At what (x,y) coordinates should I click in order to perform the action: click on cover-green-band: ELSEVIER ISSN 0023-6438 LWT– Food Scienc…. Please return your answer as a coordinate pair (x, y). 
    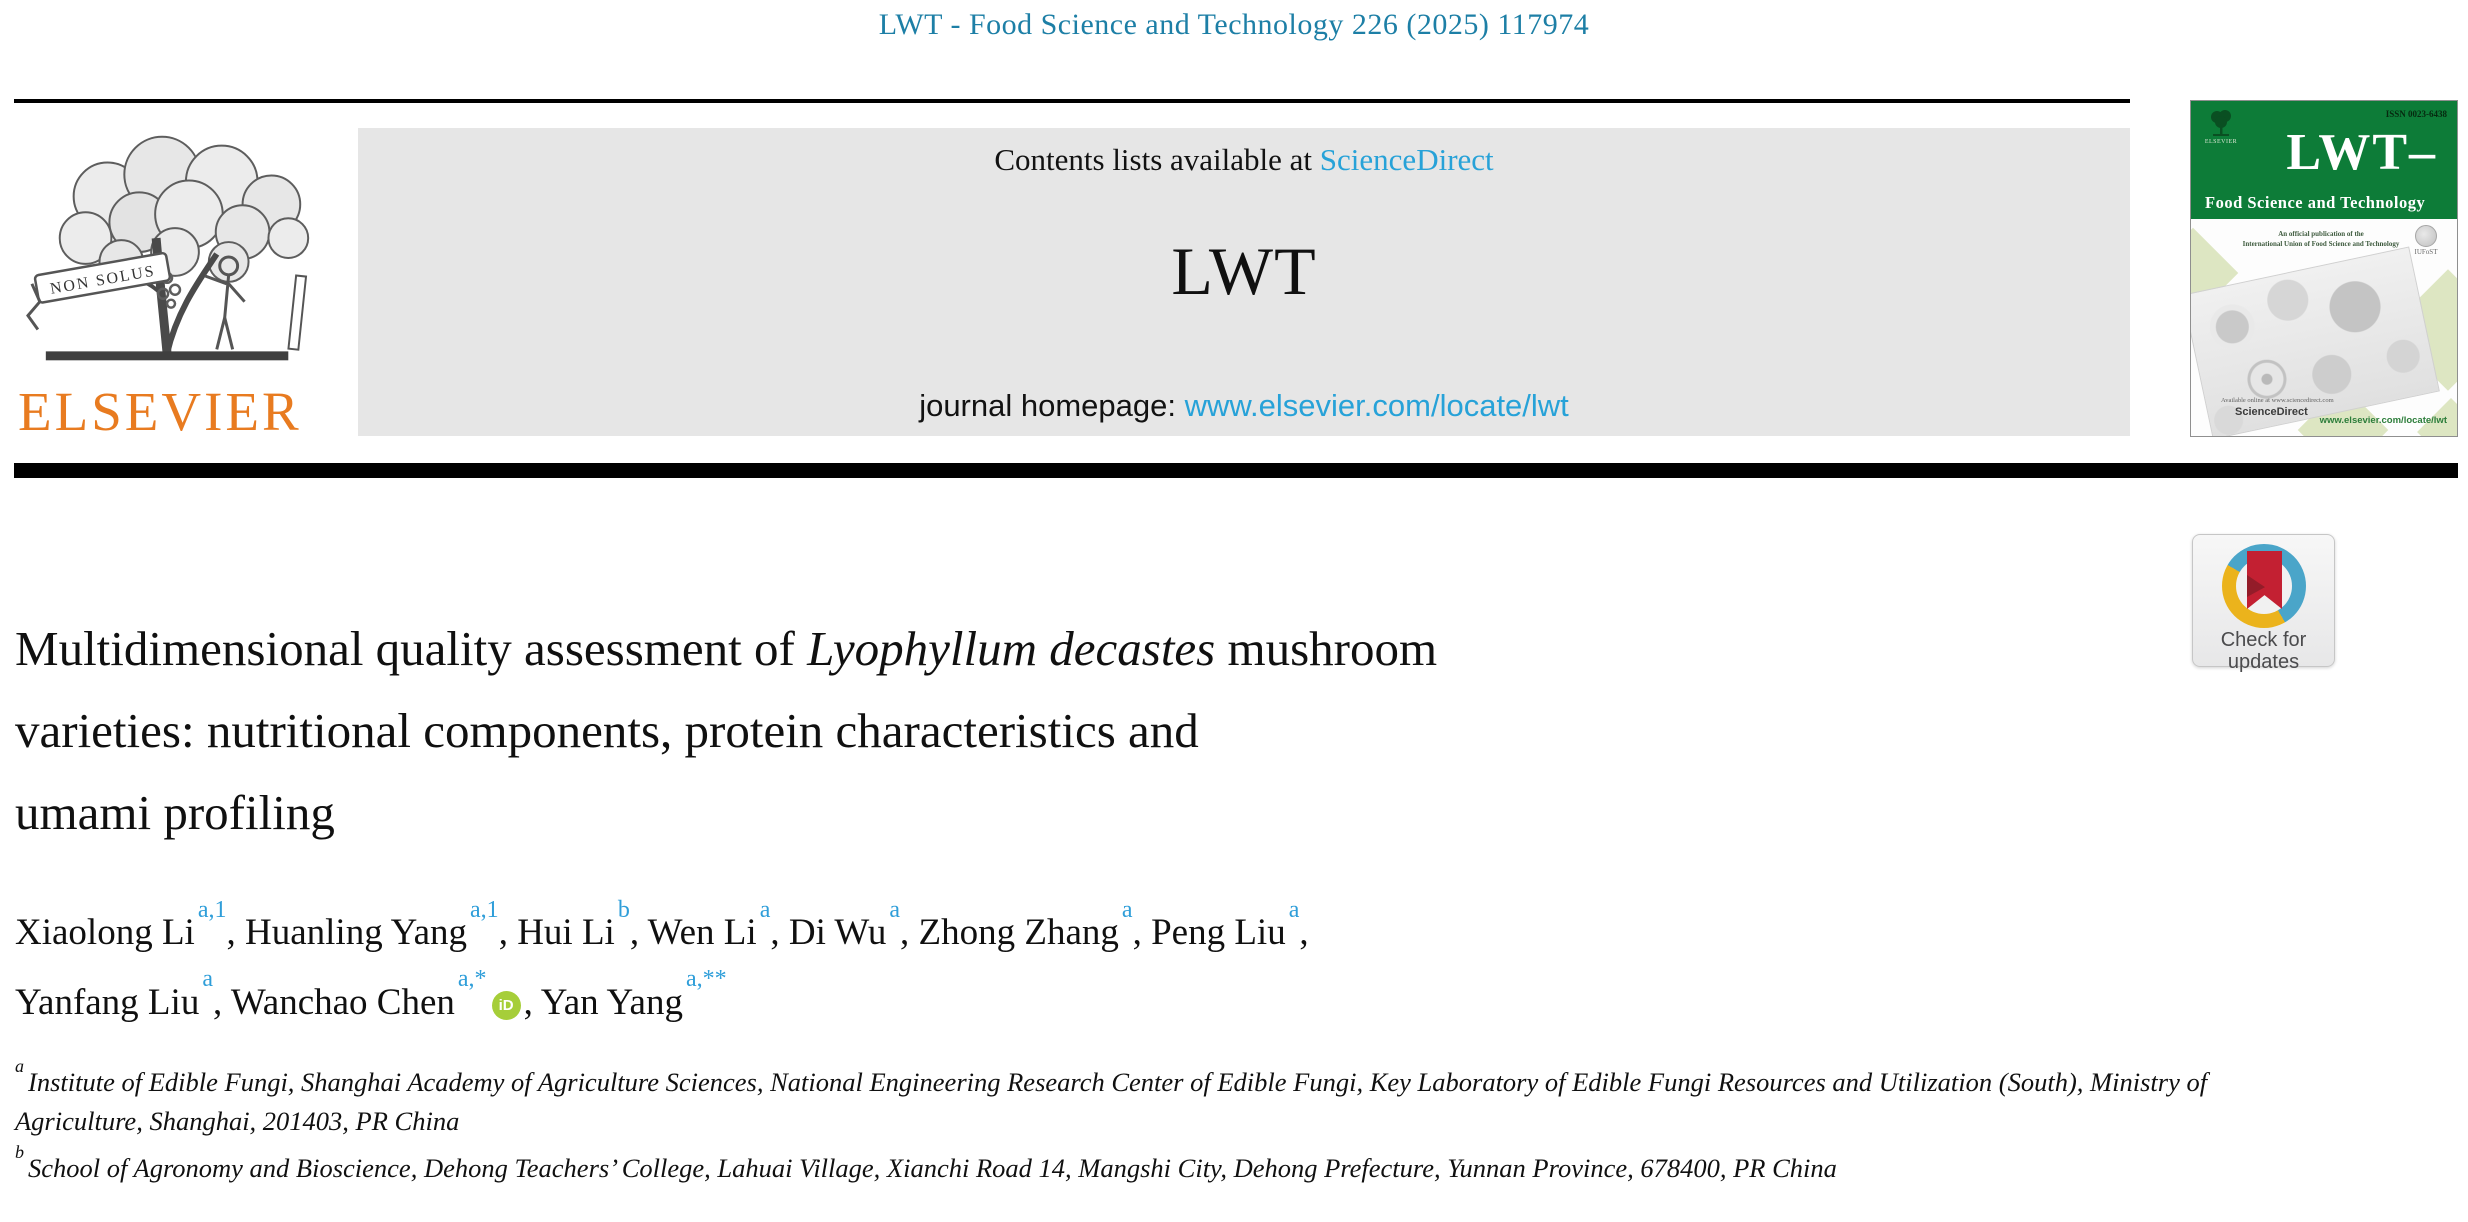
    Looking at the image, I should click on (2324, 160).